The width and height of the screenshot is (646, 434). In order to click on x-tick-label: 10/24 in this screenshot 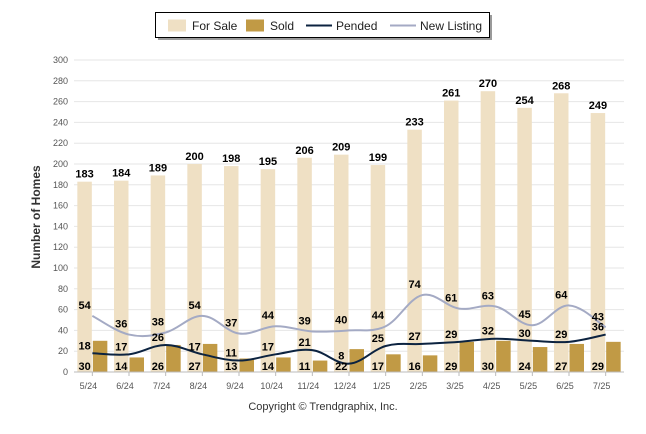, I will do `click(271, 386)`.